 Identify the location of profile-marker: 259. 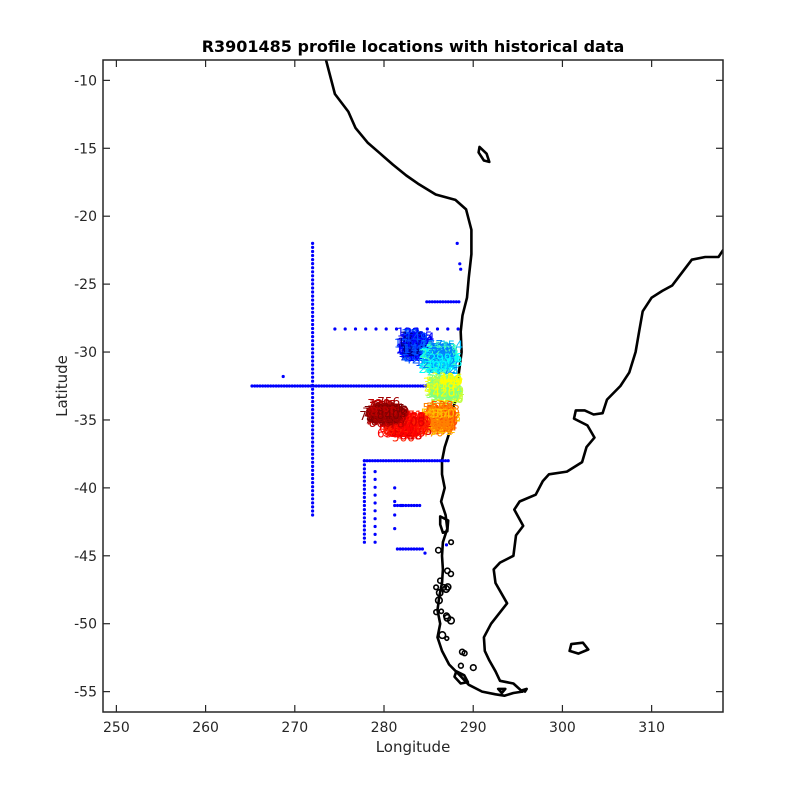
(447, 359).